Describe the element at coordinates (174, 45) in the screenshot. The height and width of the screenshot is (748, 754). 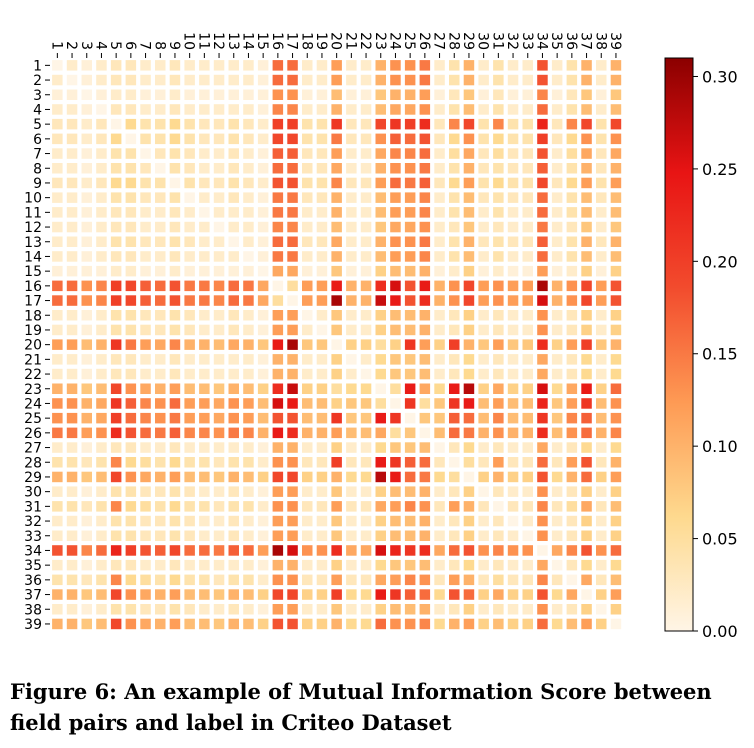
I see `x-tick-label-9: 9` at that location.